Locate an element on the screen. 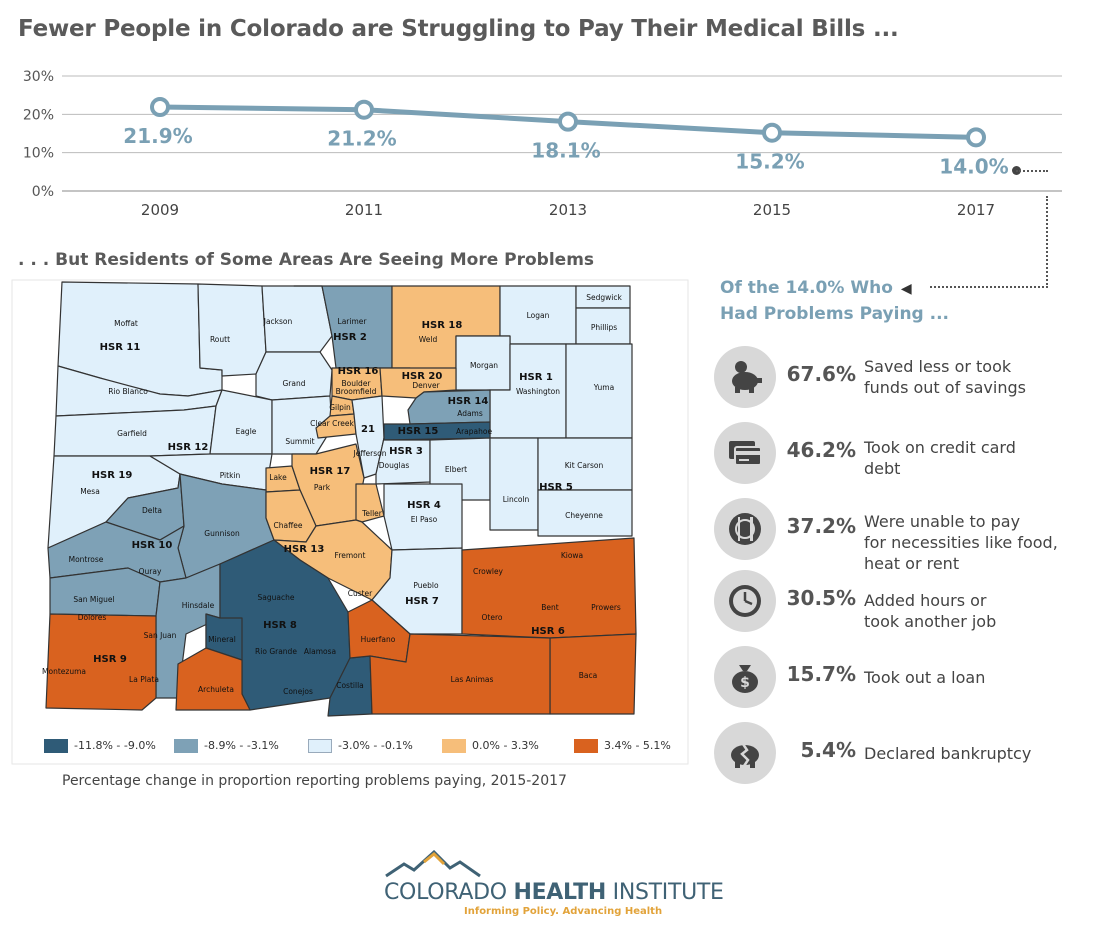  county-eagle is located at coordinates (241, 422).